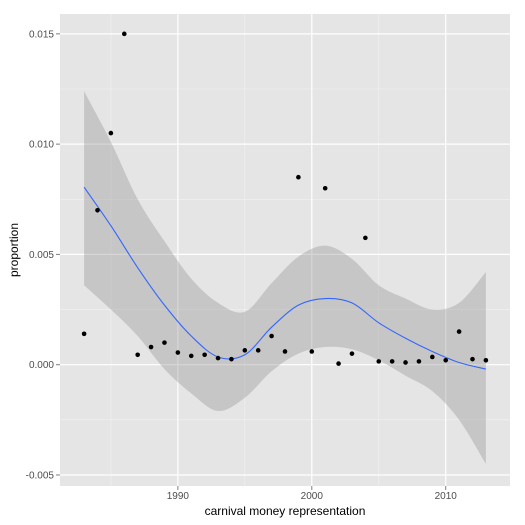  Describe the element at coordinates (41, 145) in the screenshot. I see `y-tick-label: 0.010` at that location.